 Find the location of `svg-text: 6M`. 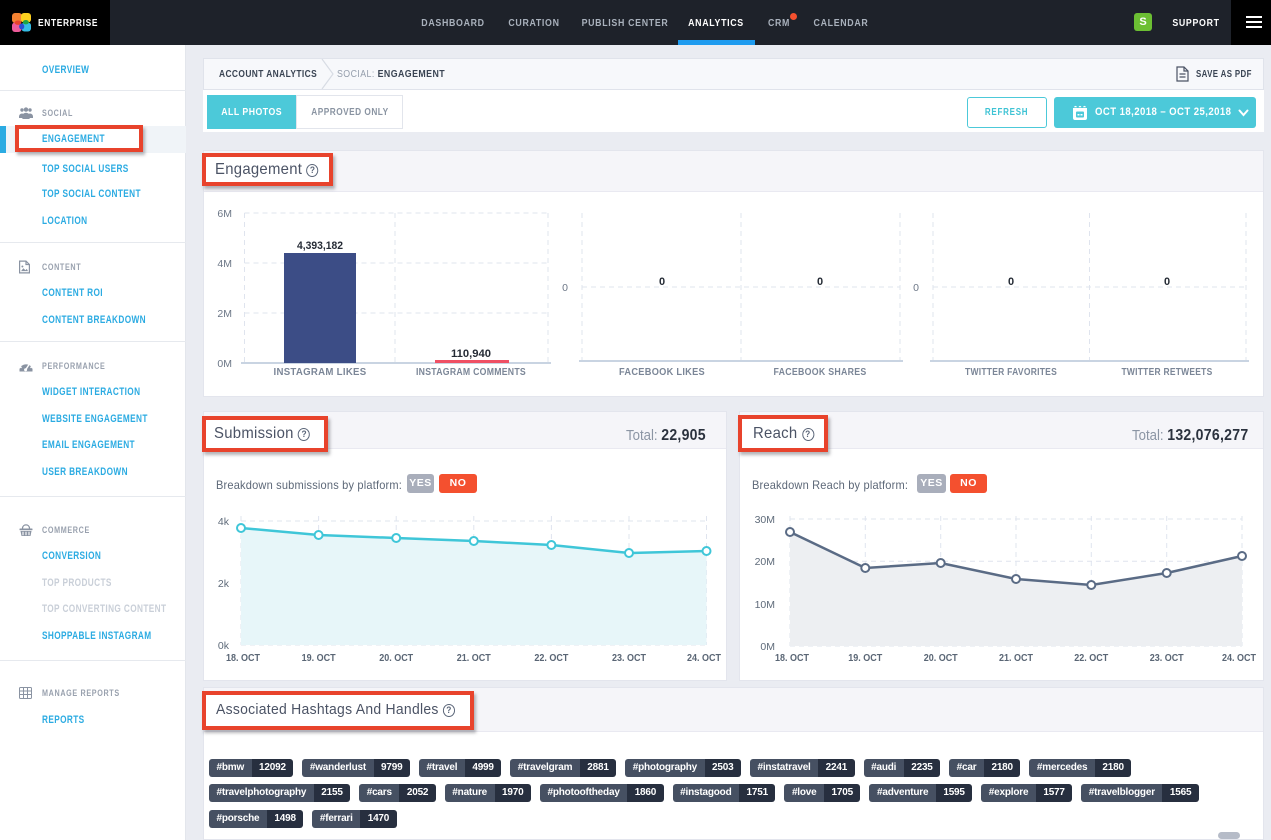

svg-text: 6M is located at coordinates (224, 214).